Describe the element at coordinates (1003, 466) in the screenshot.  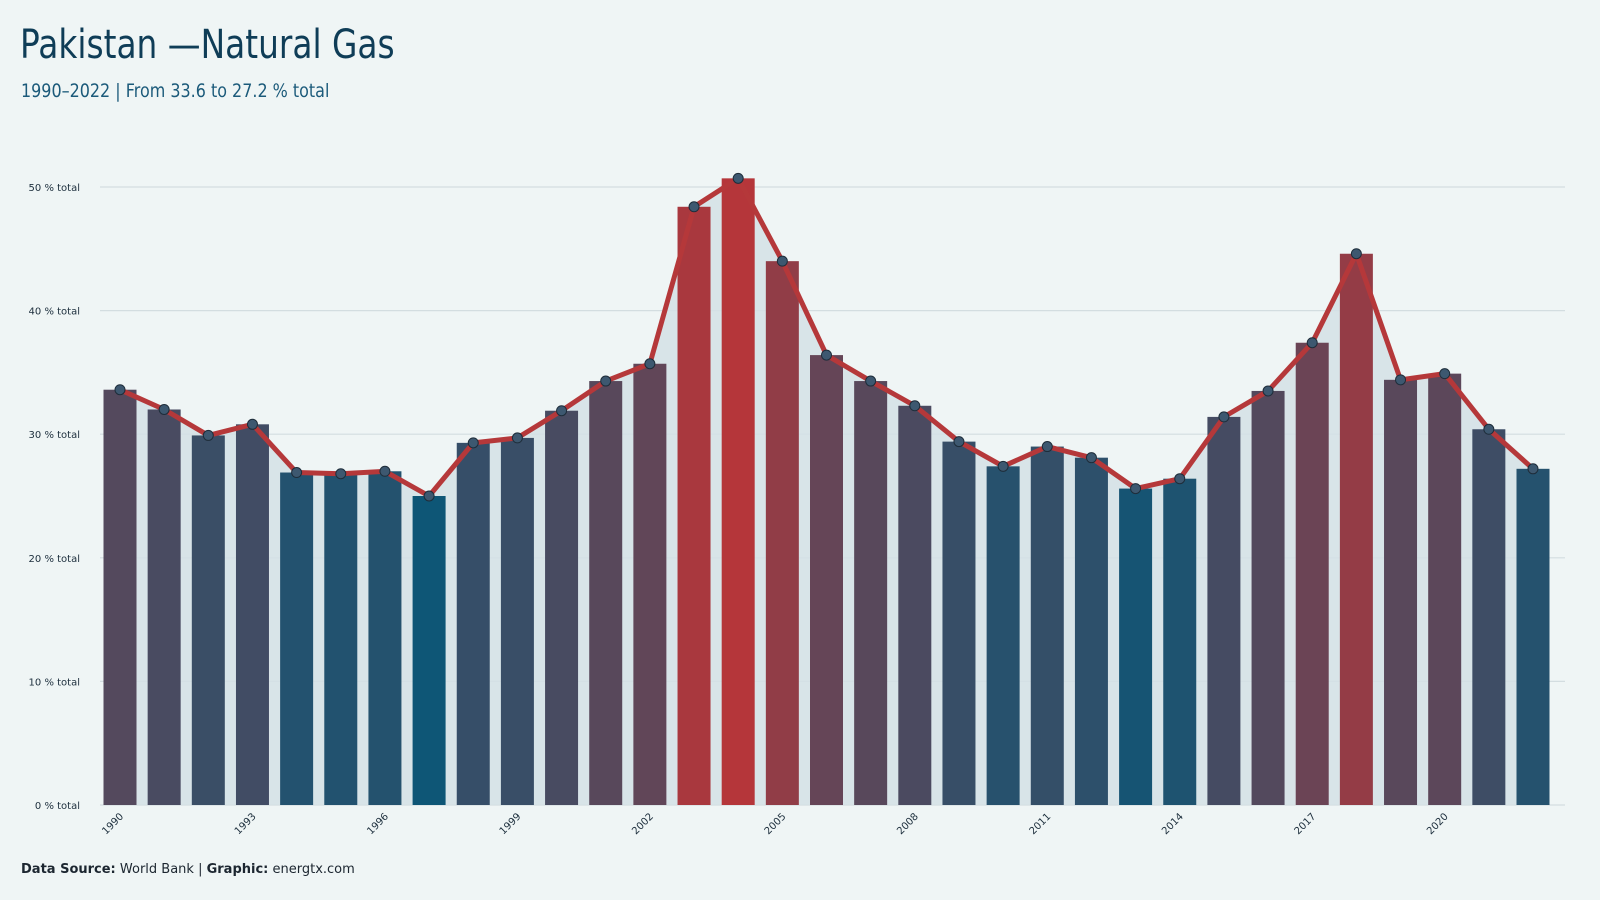
I see `marker-2010` at that location.